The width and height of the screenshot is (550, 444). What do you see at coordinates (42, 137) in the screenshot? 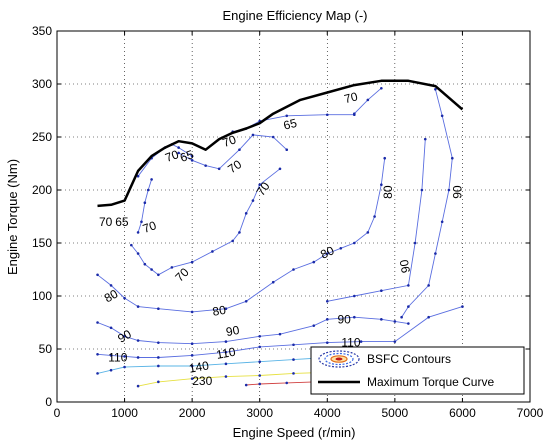
I see `y-tick-label: 250` at bounding box center [42, 137].